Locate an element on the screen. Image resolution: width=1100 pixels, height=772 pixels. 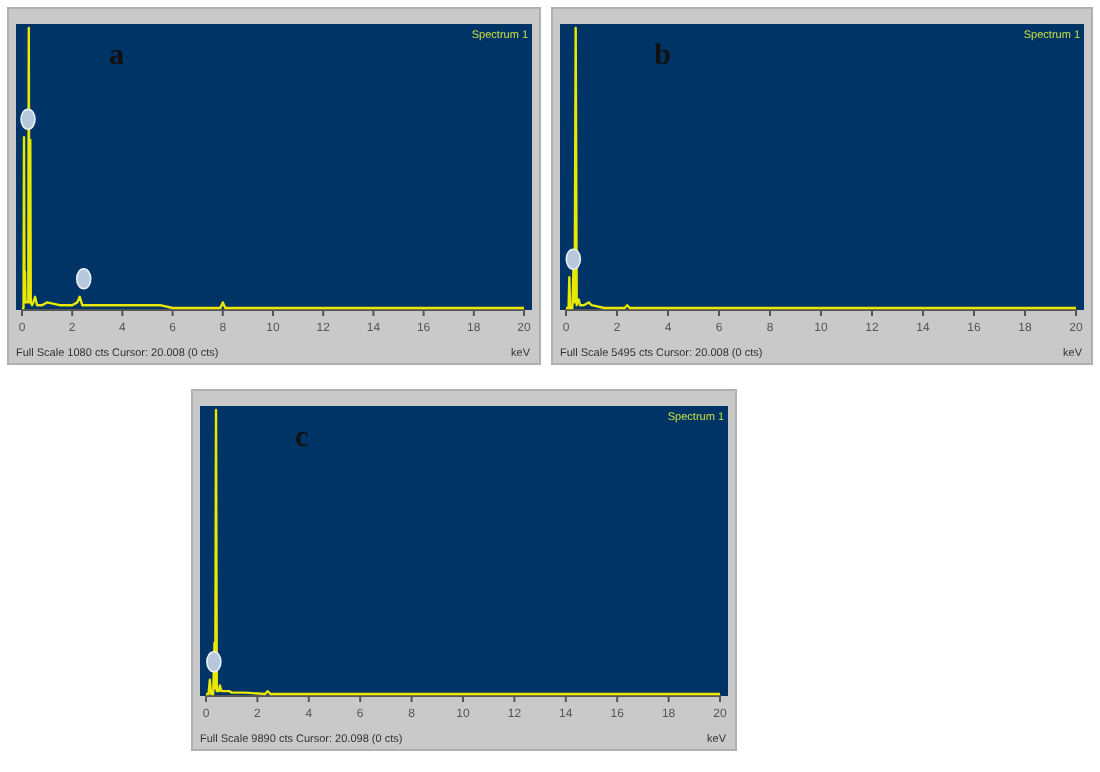
chart-title: c is located at coordinates (302, 438).